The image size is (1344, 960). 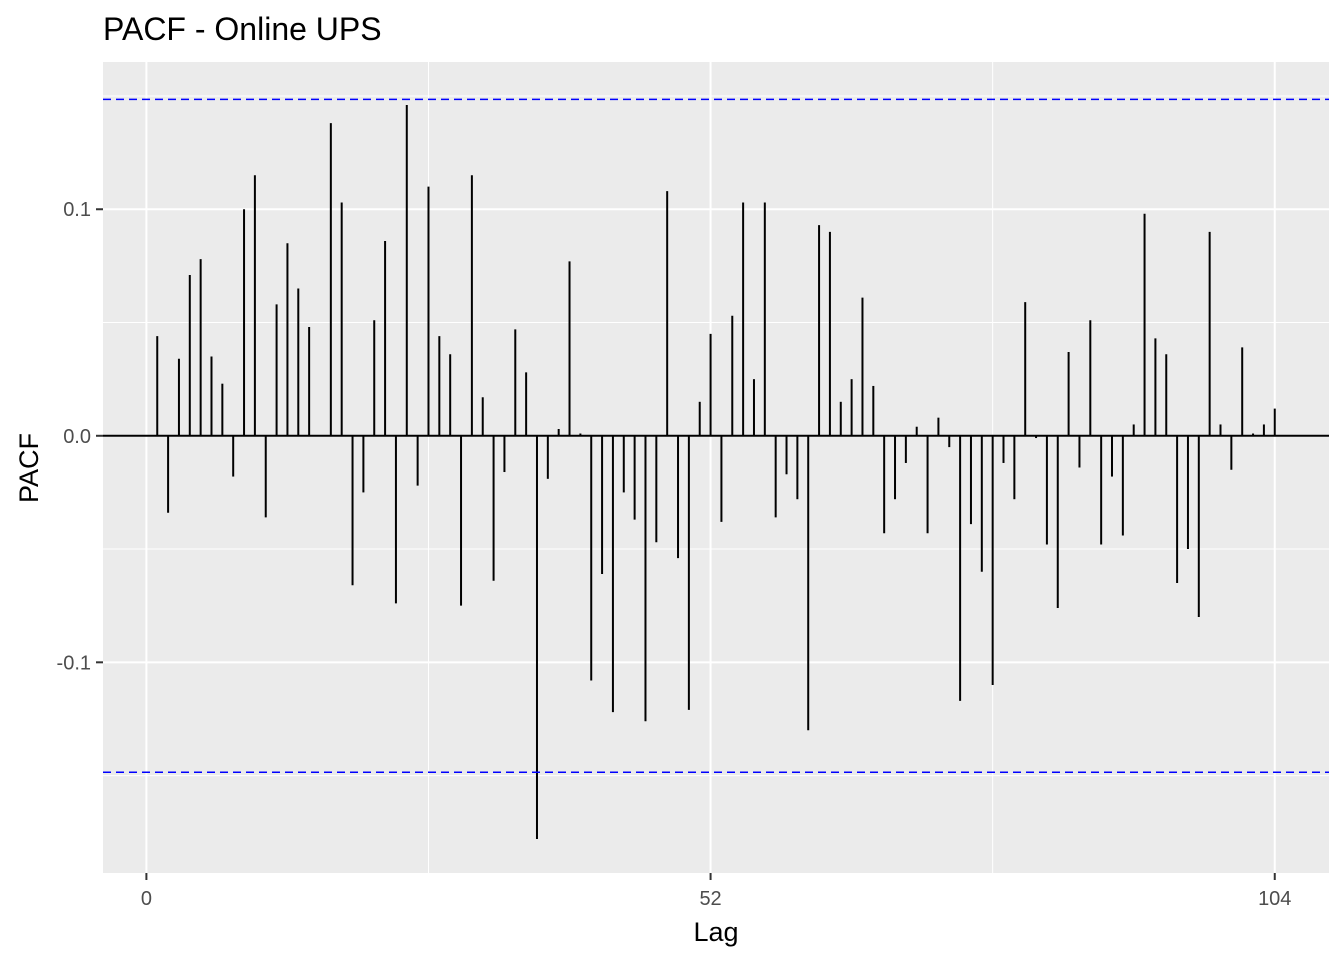 I want to click on x-tick-label: 52, so click(x=710, y=899).